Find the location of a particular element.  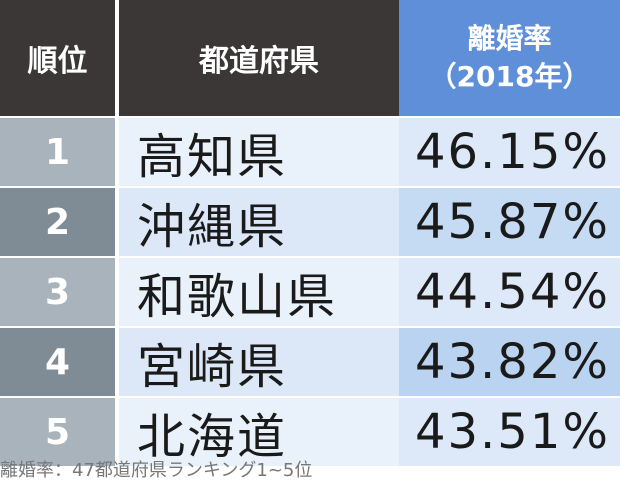

rate-cell: 45.87% is located at coordinates (509, 222).